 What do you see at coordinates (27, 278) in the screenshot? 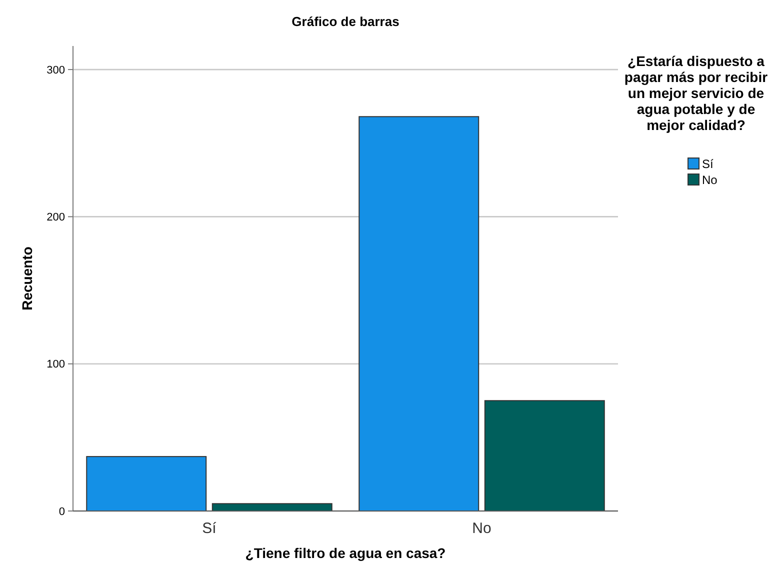
I see `y-axis-title: Recuento` at bounding box center [27, 278].